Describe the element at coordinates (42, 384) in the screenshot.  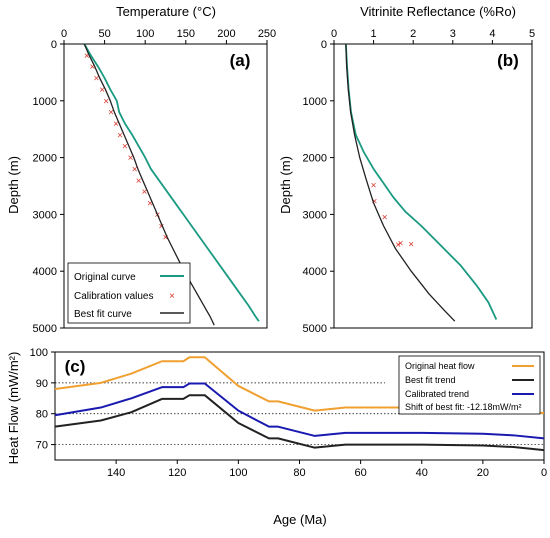
I see `c-y-tick-label: 90` at that location.